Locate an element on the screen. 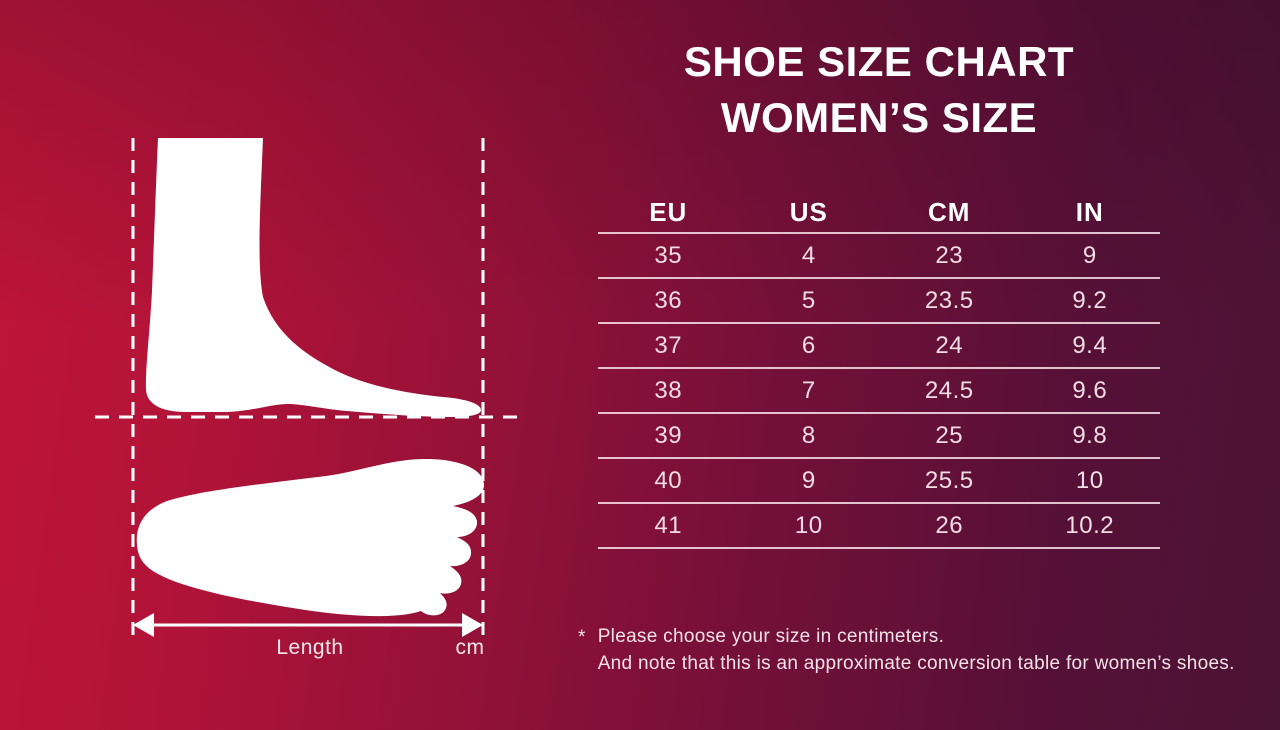 Image resolution: width=1280 pixels, height=730 pixels. unit-label: cm is located at coordinates (470, 647).